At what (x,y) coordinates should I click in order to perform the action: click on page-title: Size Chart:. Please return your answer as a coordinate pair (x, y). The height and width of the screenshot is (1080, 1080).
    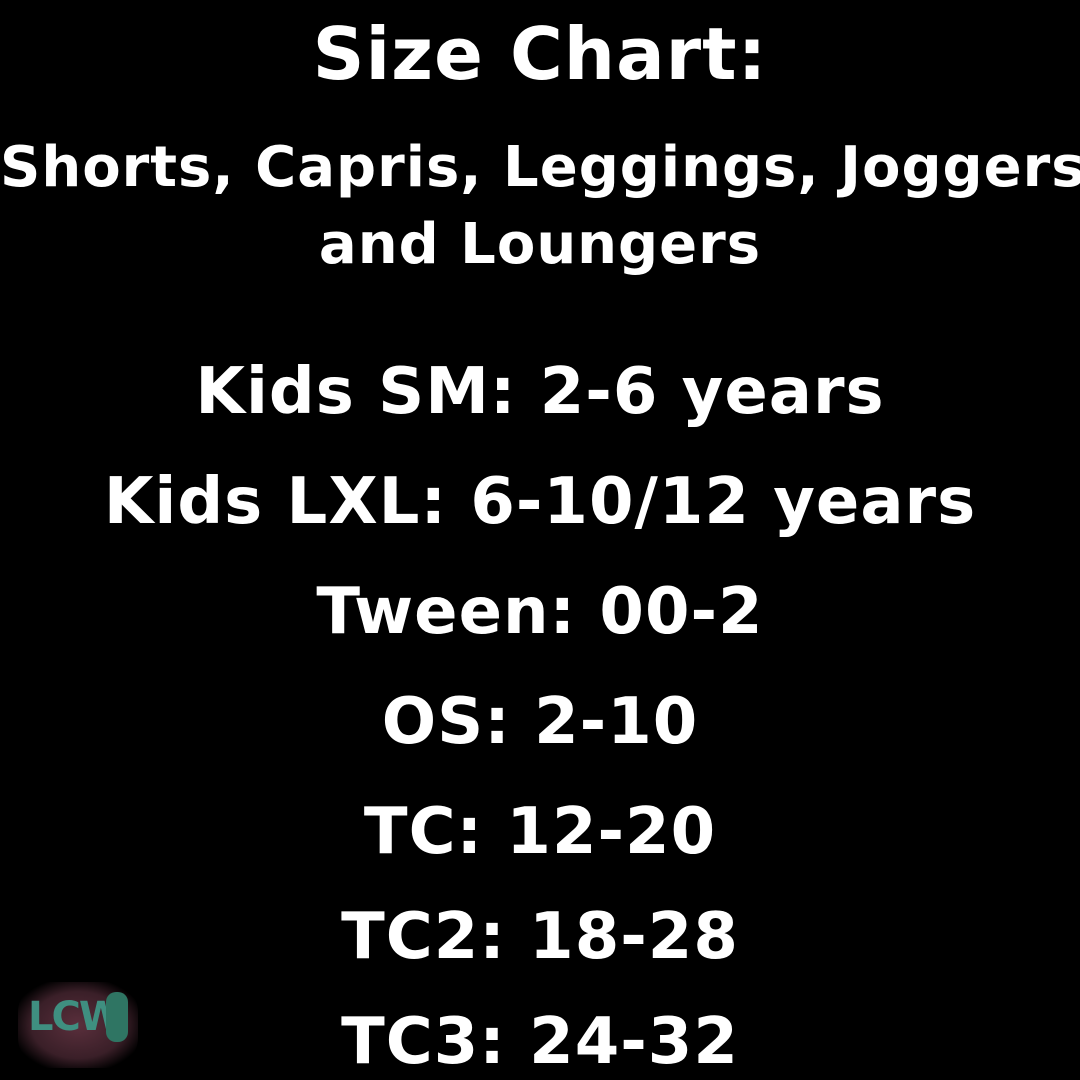
    Looking at the image, I should click on (540, 54).